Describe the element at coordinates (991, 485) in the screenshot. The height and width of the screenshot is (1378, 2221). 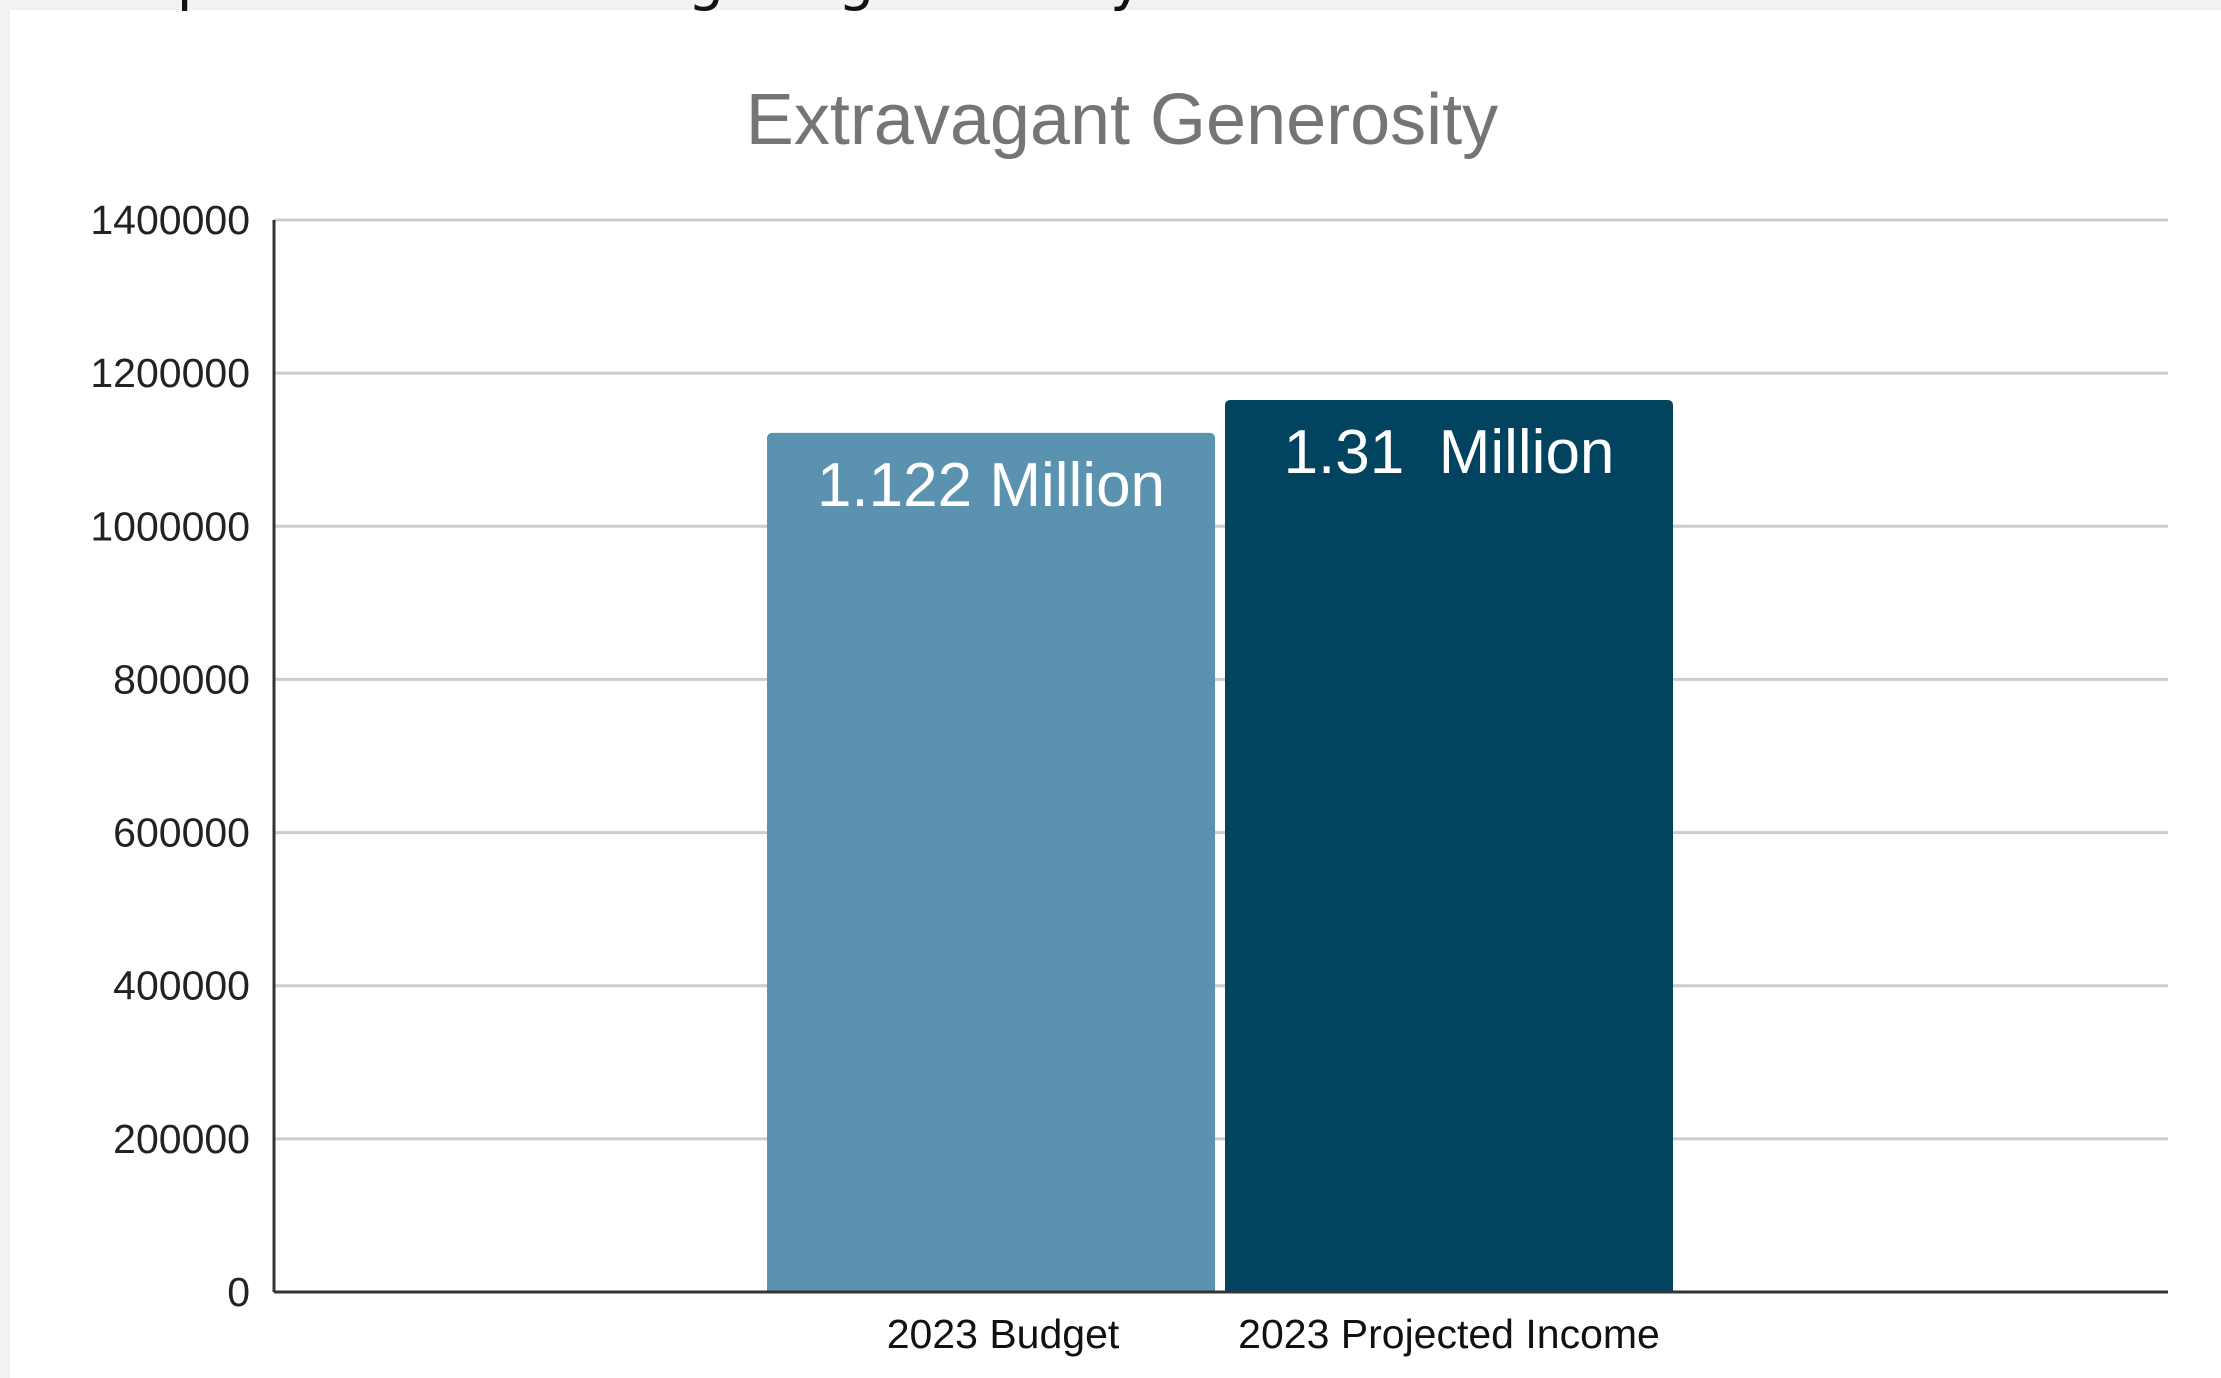
I see `bar-data-label: 1.122 Million` at that location.